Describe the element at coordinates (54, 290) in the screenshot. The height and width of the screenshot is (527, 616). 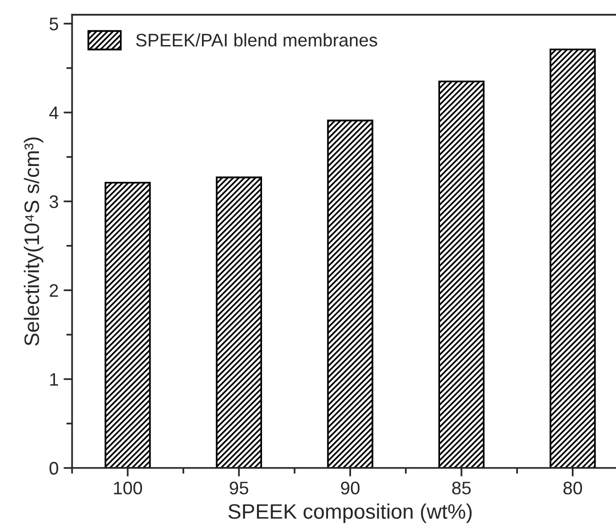
I see `y-tick-label: 2` at that location.